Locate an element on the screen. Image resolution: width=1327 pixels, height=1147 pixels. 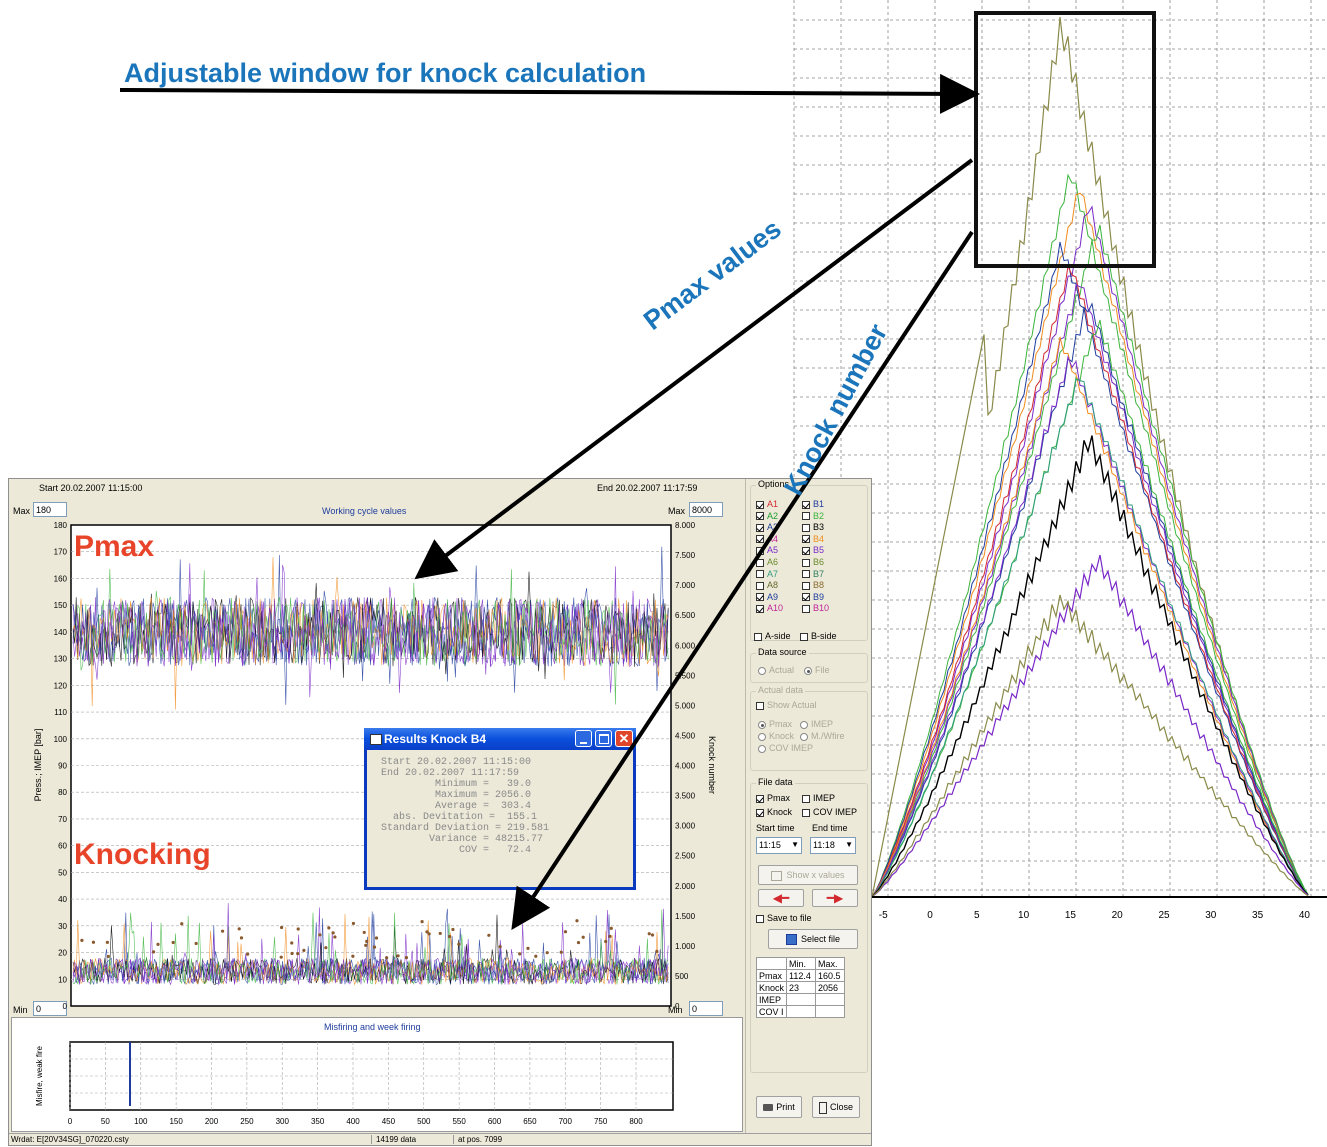
save-to-file-checkbox: Save to file is located at coordinates (784, 918).